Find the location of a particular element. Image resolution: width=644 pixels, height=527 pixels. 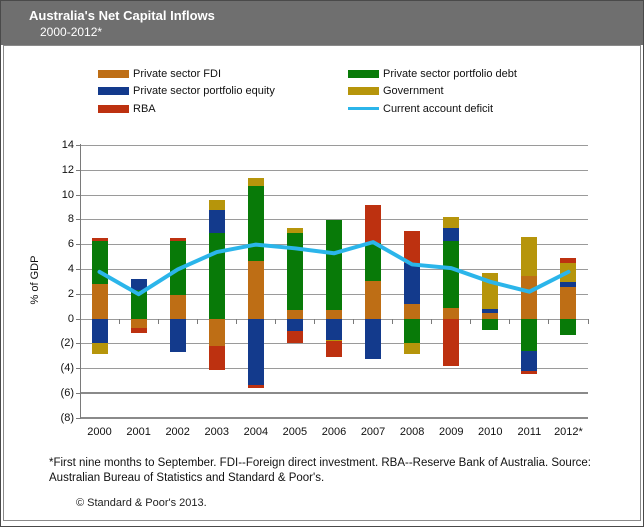

y-tick-label: 4 is located at coordinates (70, 268).